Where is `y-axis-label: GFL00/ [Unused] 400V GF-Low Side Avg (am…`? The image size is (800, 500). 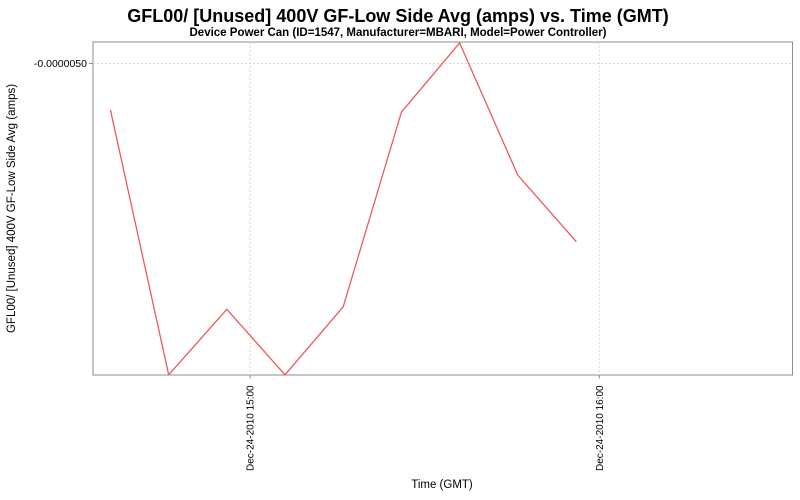 y-axis-label: GFL00/ [Unused] 400V GF-Low Side Avg (am… is located at coordinates (12, 208).